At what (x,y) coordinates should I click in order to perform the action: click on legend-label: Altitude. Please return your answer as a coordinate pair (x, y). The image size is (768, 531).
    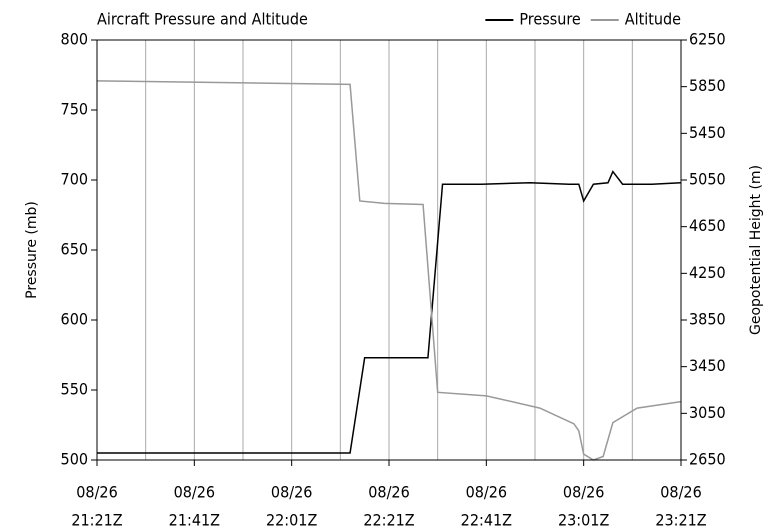
    Looking at the image, I should click on (653, 19).